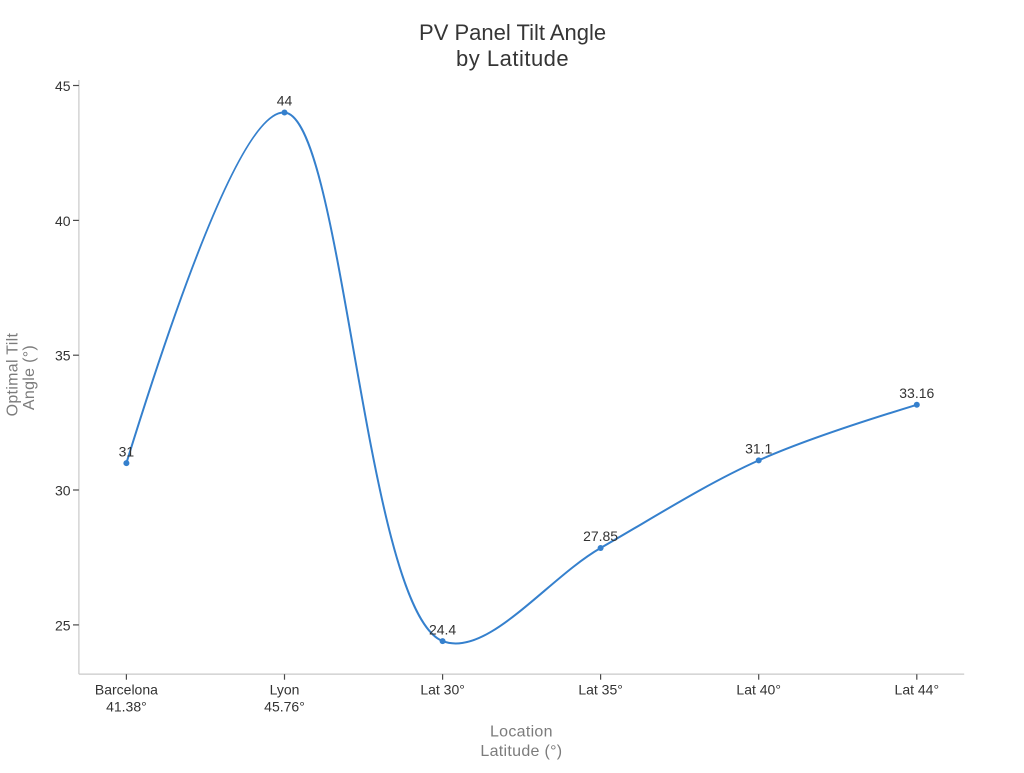 The image size is (1024, 773). Describe the element at coordinates (442, 690) in the screenshot. I see `svg-text: Lat 30°` at that location.